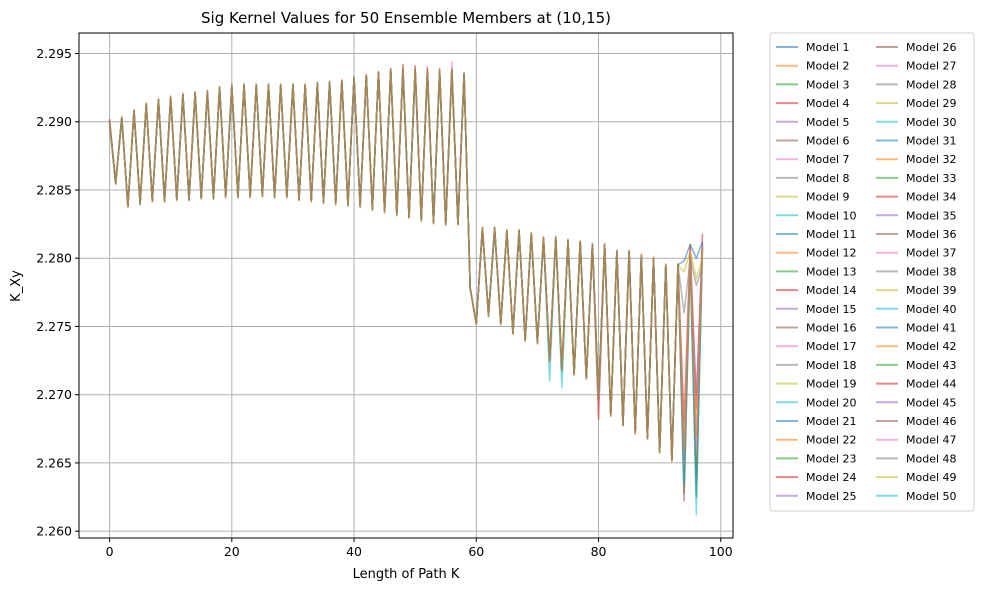 The width and height of the screenshot is (983, 590). Describe the element at coordinates (232, 551) in the screenshot. I see `x-tick-label: 20` at that location.